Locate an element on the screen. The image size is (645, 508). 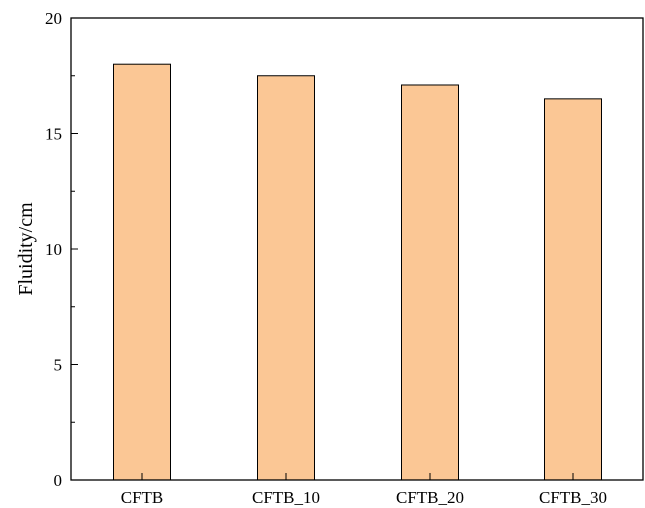
x-axis: CFTB CFTB_10 CFTB_20 CFTB_30 is located at coordinates (364, 490).